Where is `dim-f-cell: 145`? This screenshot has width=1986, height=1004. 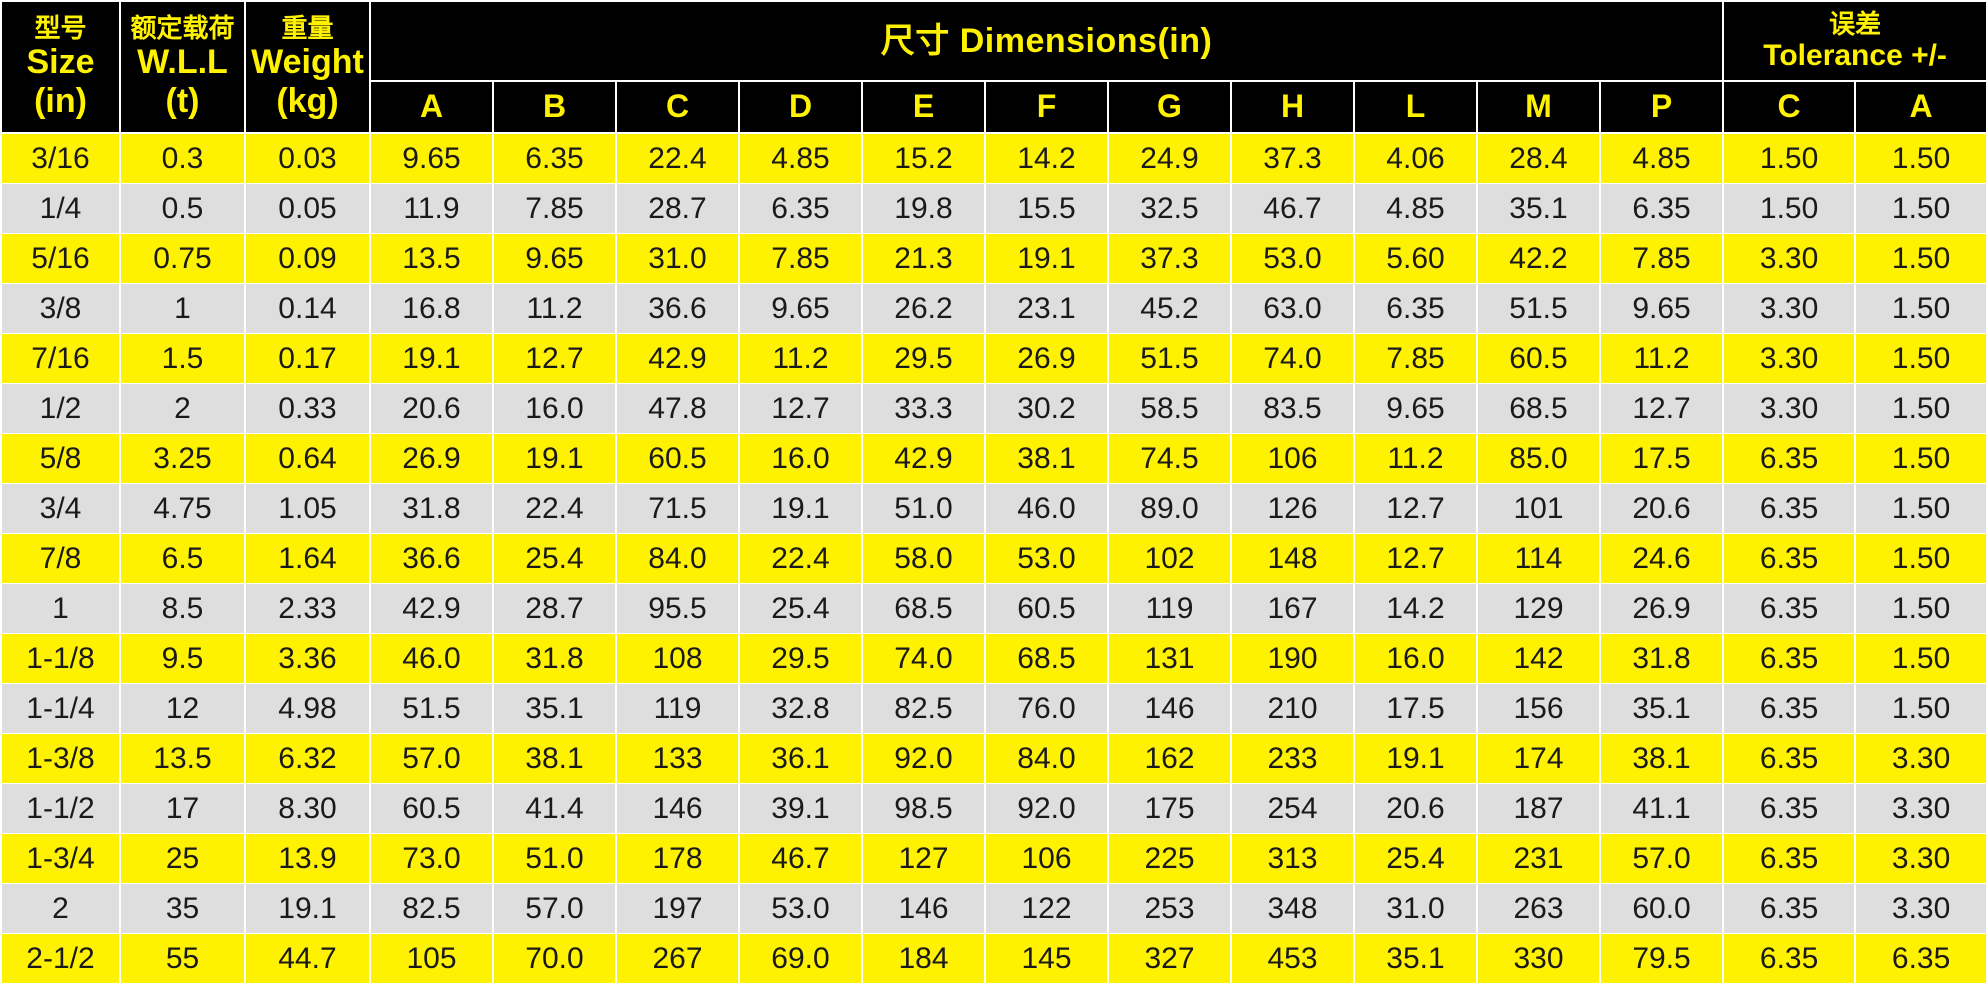 dim-f-cell: 145 is located at coordinates (1046, 958).